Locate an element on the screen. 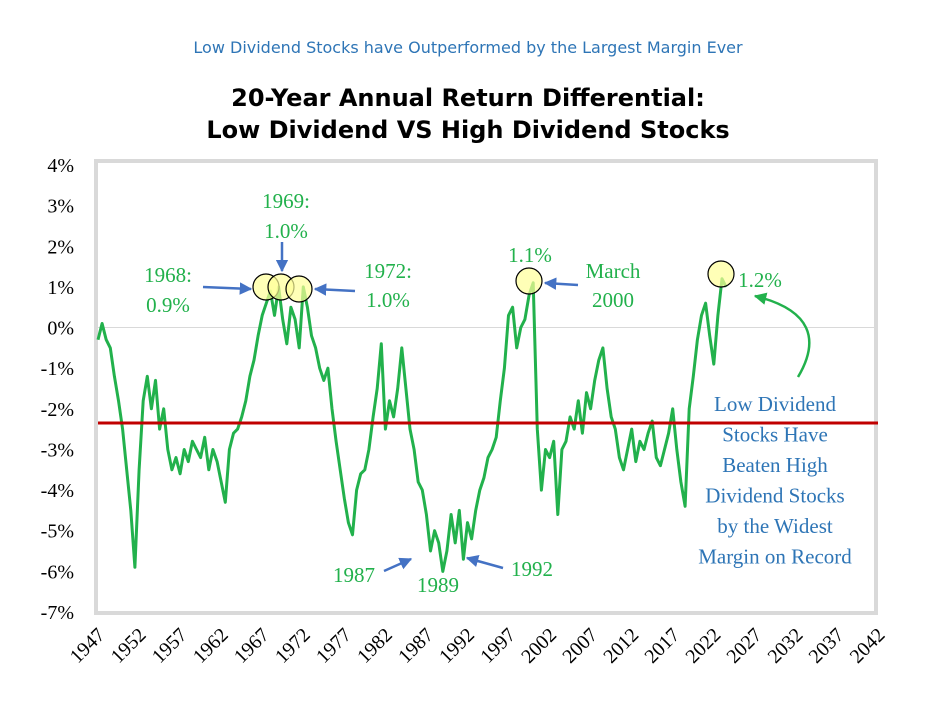  annotation: 2000 is located at coordinates (613, 300).